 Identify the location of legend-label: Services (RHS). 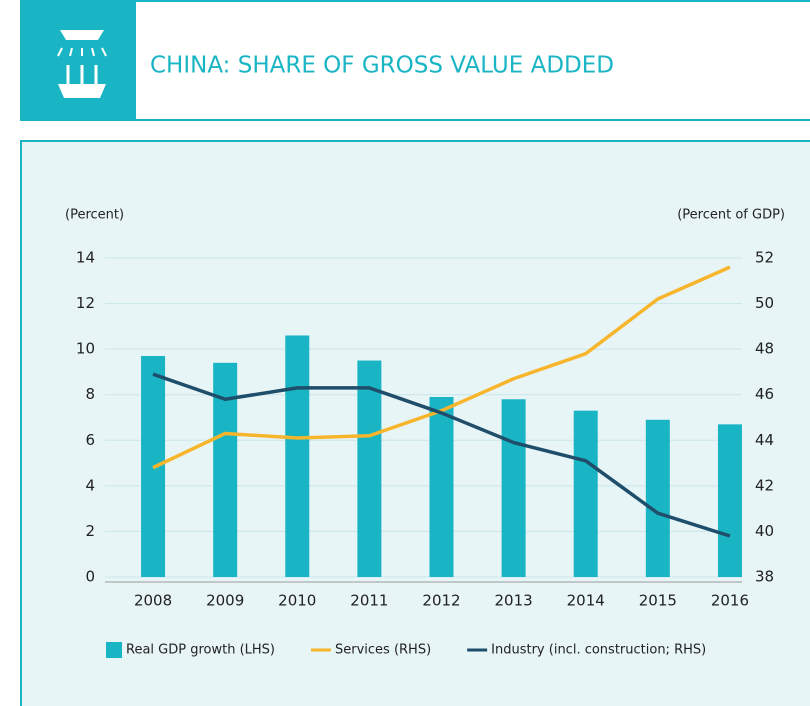
(383, 650).